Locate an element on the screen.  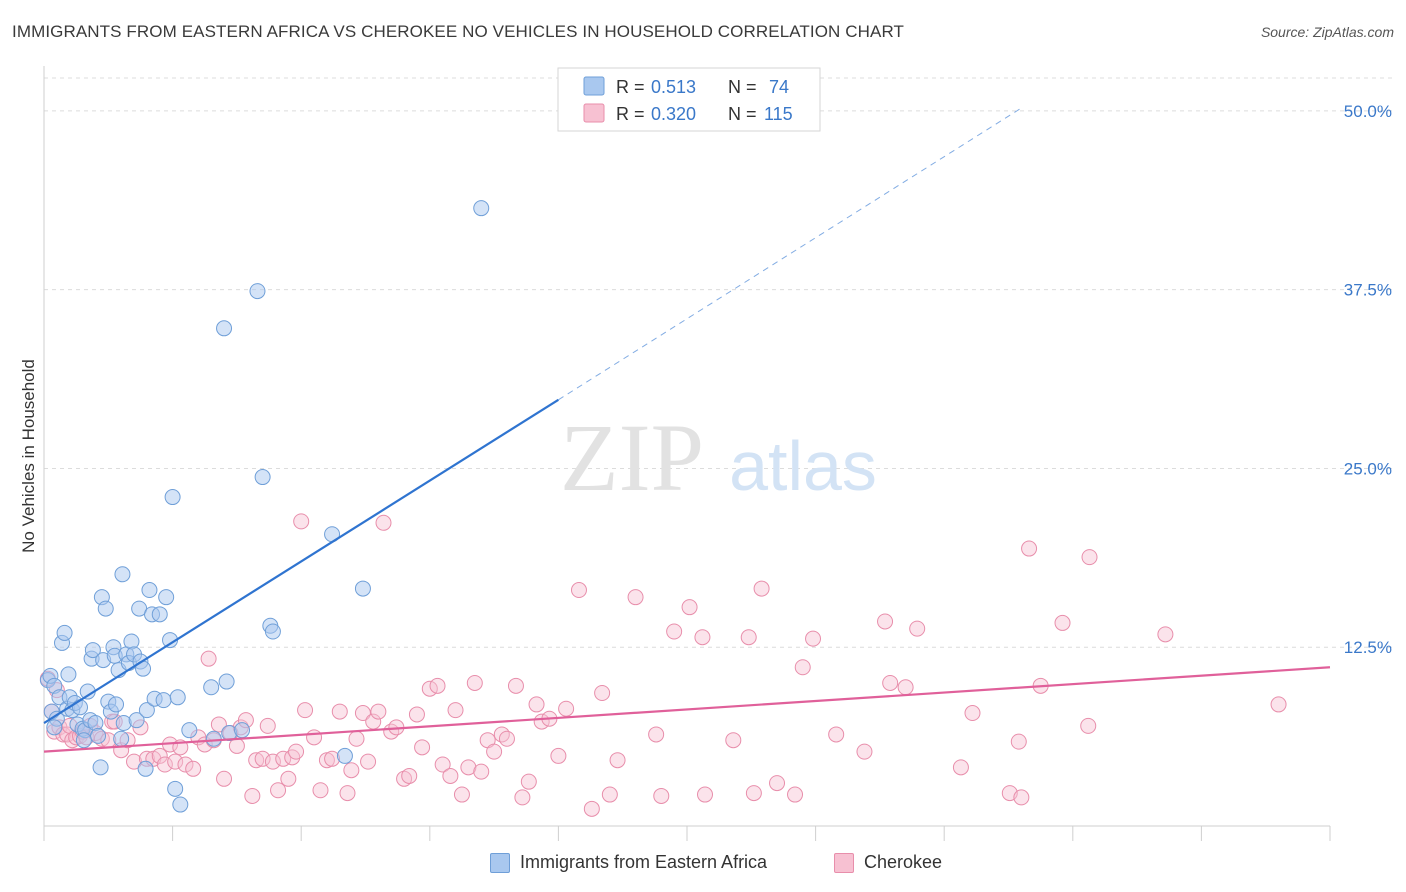
y-tick-label: 25.0% is located at coordinates (1368, 468).